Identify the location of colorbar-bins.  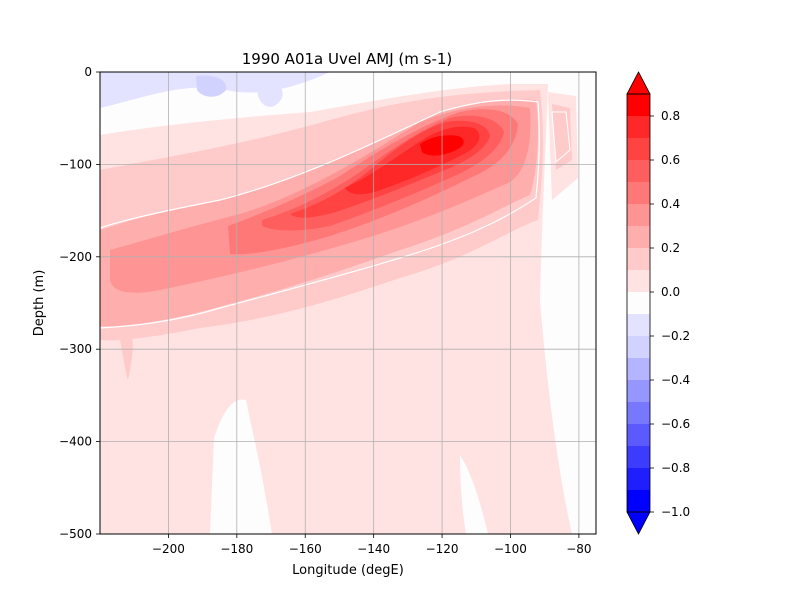
(638, 303).